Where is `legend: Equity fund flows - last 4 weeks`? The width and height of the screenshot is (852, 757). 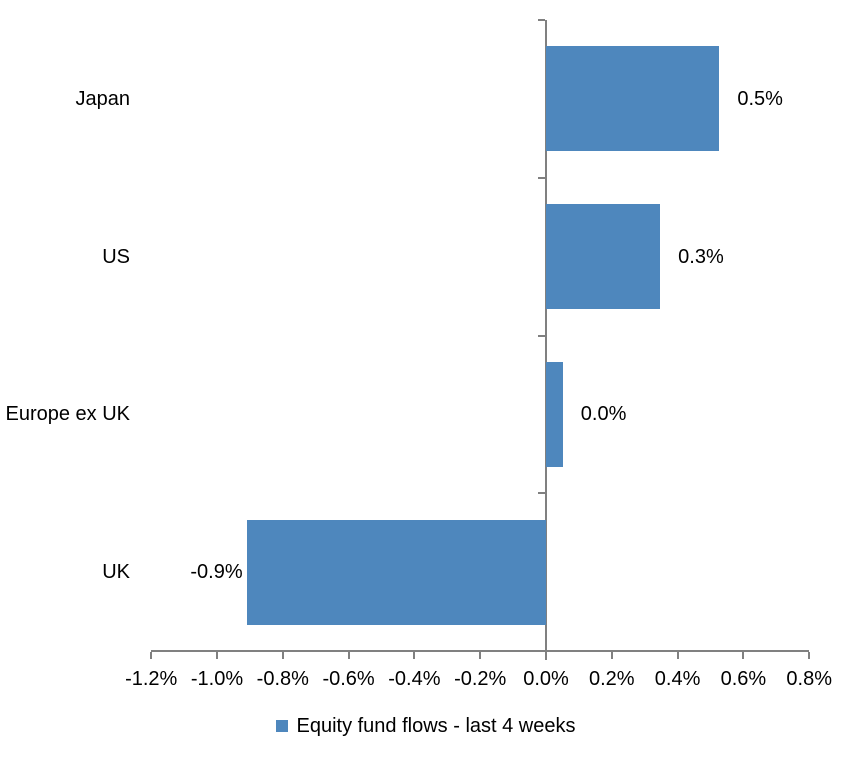 legend: Equity fund flows - last 4 weeks is located at coordinates (426, 726).